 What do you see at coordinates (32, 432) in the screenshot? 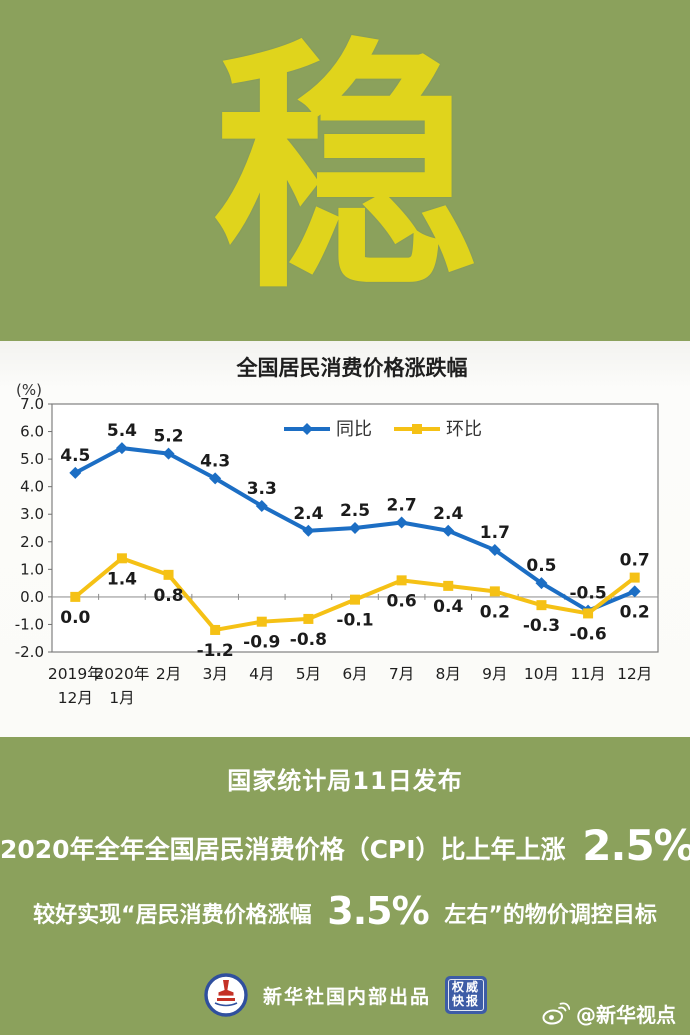
I see `svg-text: 6.0` at bounding box center [32, 432].